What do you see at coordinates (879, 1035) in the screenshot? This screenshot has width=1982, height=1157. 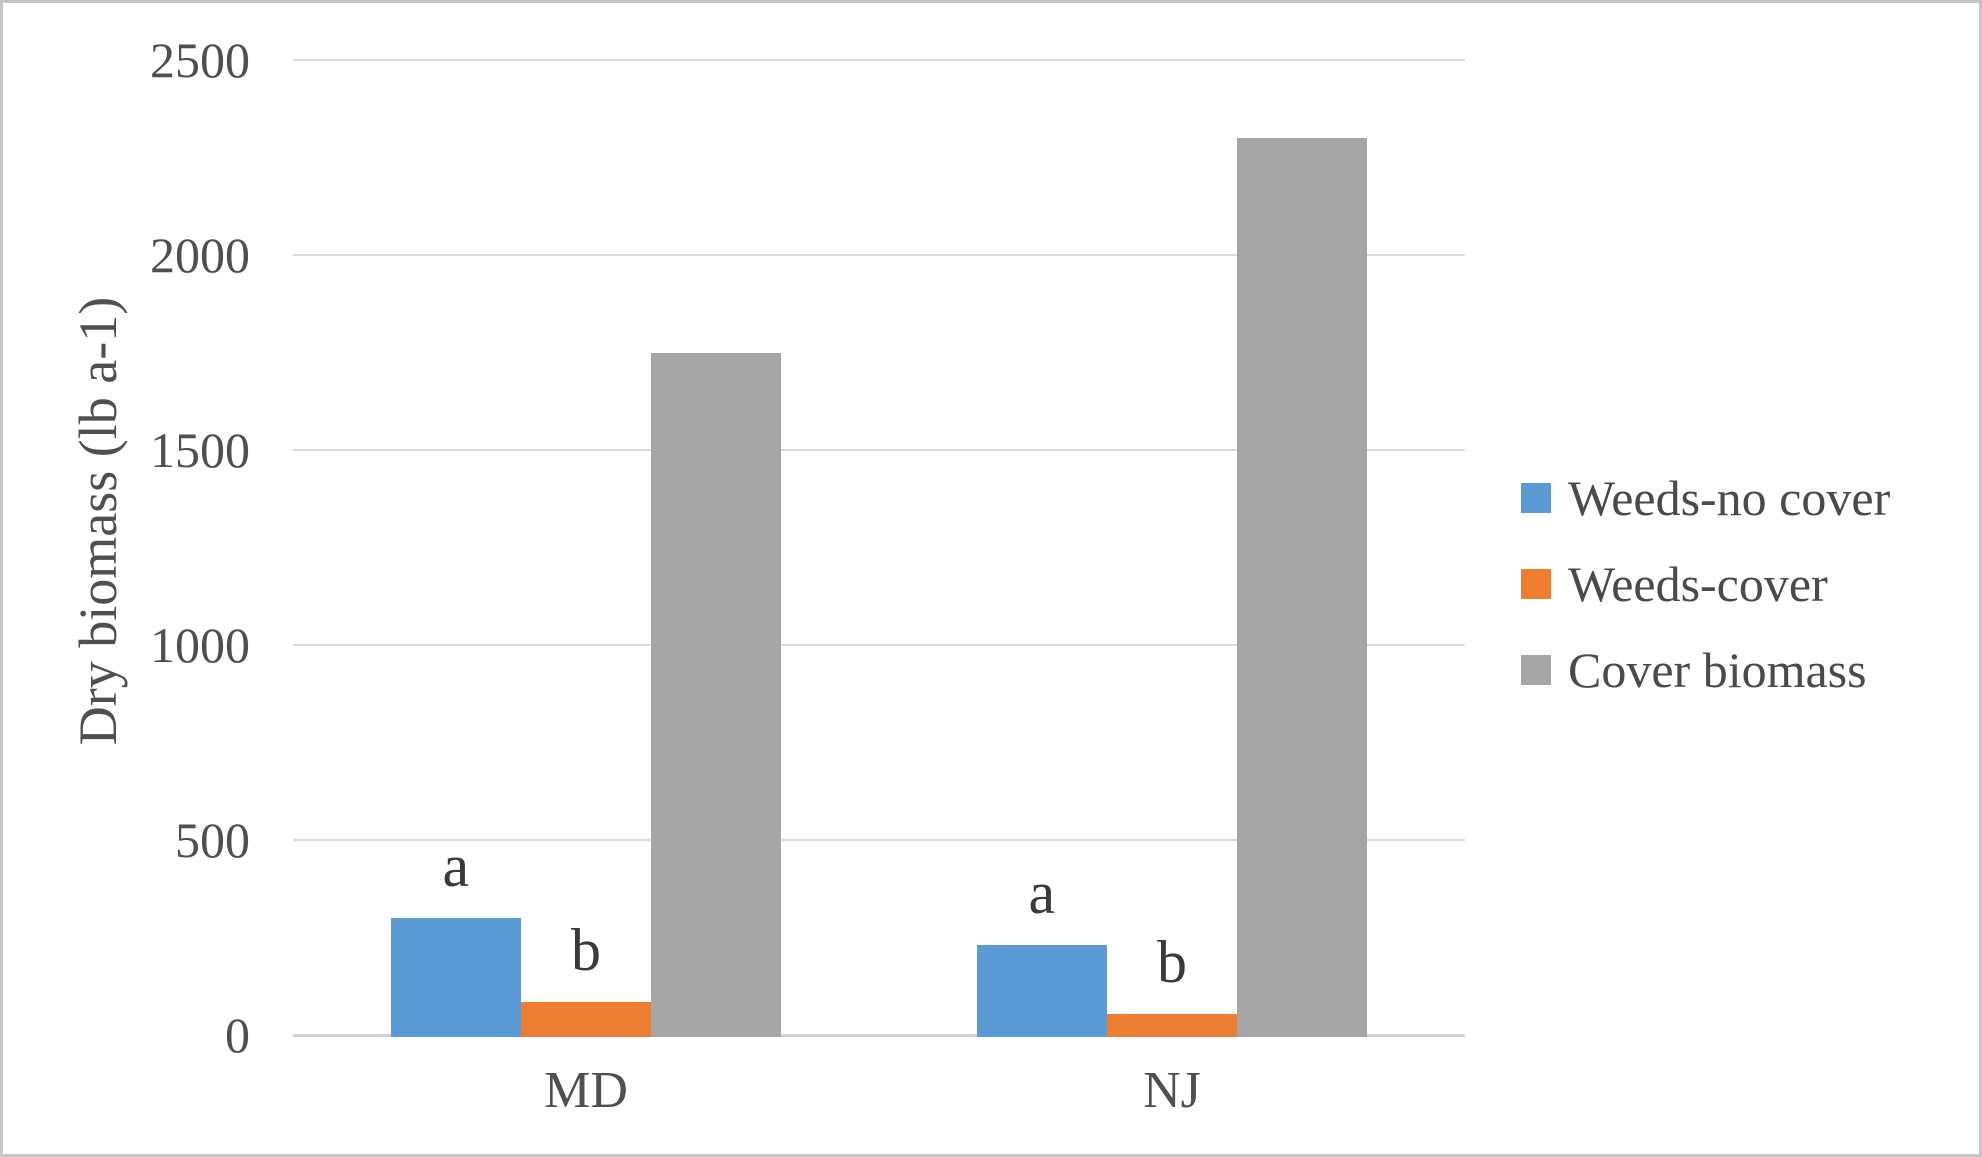 I see `x-axis-line` at bounding box center [879, 1035].